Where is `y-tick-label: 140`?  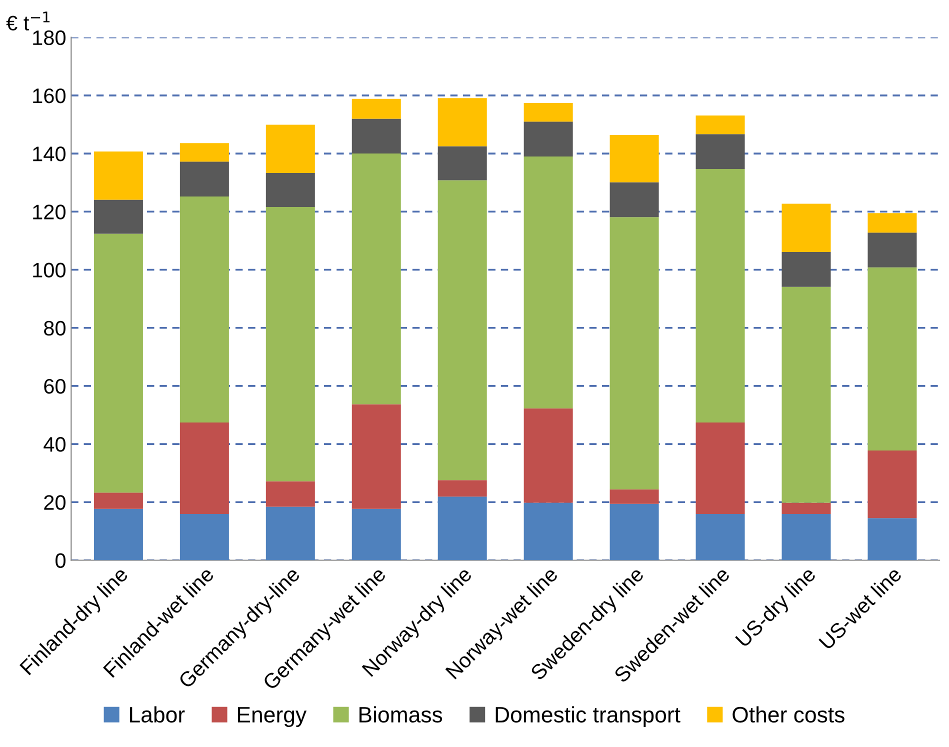 y-tick-label: 140 is located at coordinates (49, 154).